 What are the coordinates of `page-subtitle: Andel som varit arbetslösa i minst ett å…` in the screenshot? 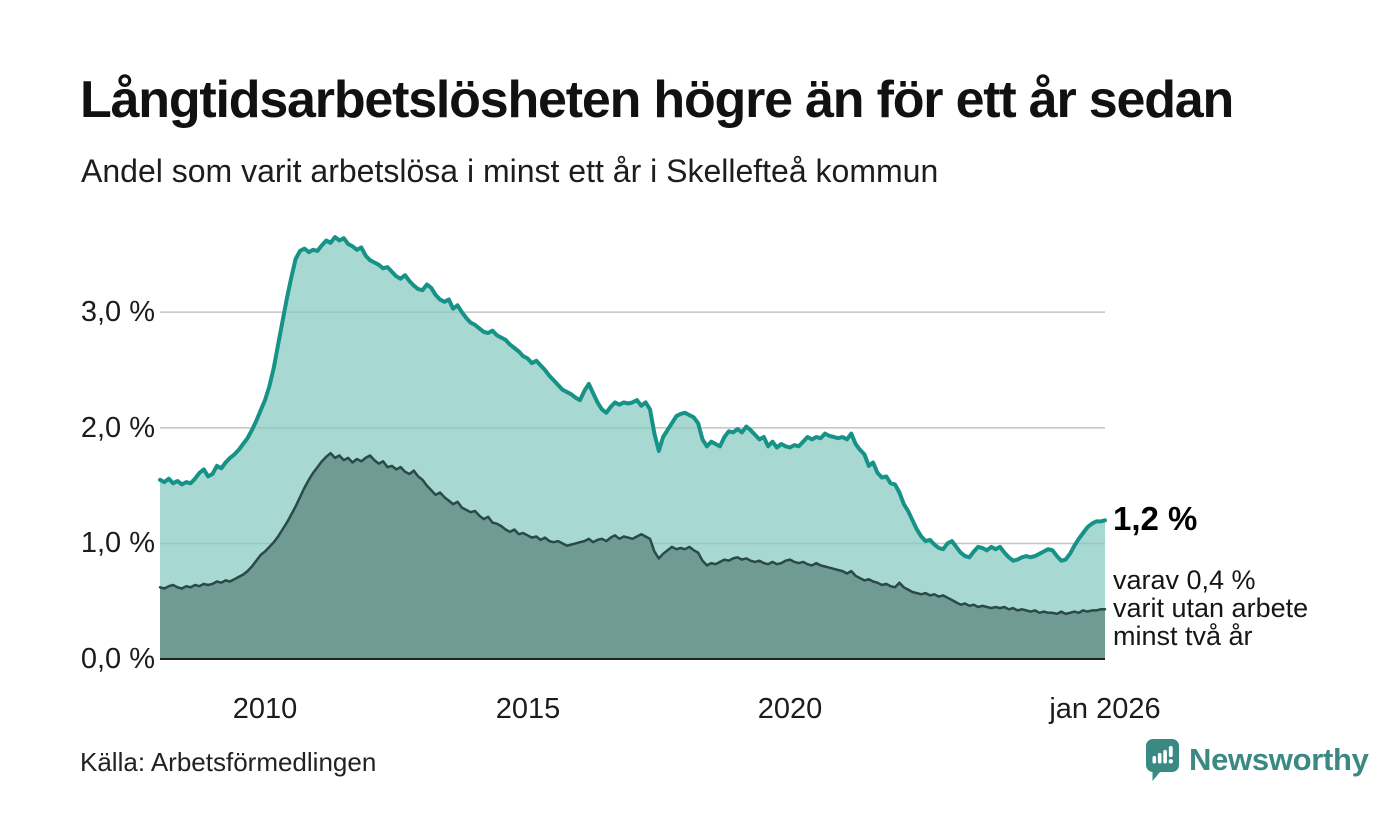 It's located at (510, 171).